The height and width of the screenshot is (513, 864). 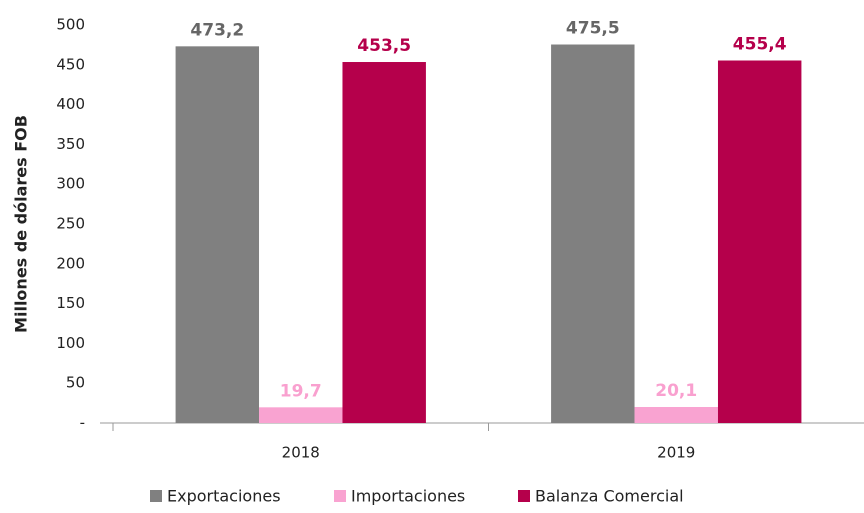 What do you see at coordinates (408, 496) in the screenshot?
I see `legend-label: Importaciones` at bounding box center [408, 496].